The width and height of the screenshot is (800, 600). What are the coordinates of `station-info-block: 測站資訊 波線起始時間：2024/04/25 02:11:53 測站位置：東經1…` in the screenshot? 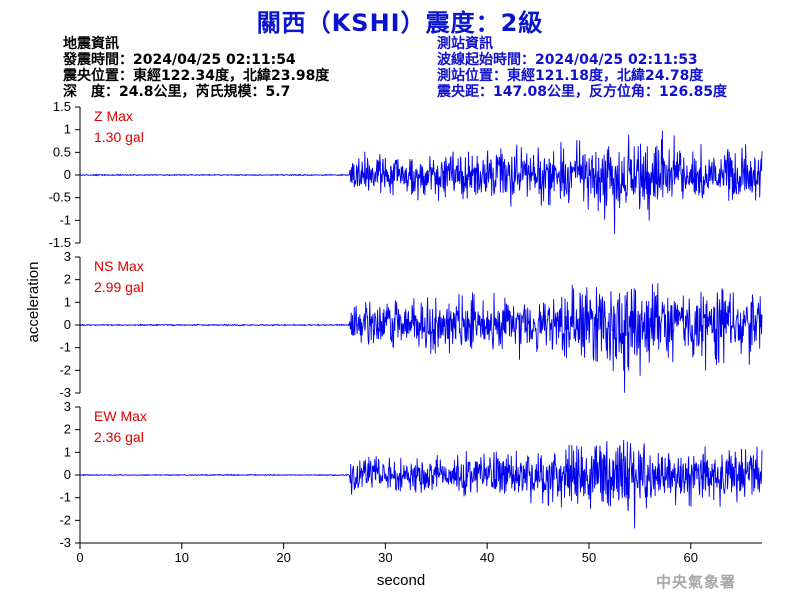 It's located at (582, 68).